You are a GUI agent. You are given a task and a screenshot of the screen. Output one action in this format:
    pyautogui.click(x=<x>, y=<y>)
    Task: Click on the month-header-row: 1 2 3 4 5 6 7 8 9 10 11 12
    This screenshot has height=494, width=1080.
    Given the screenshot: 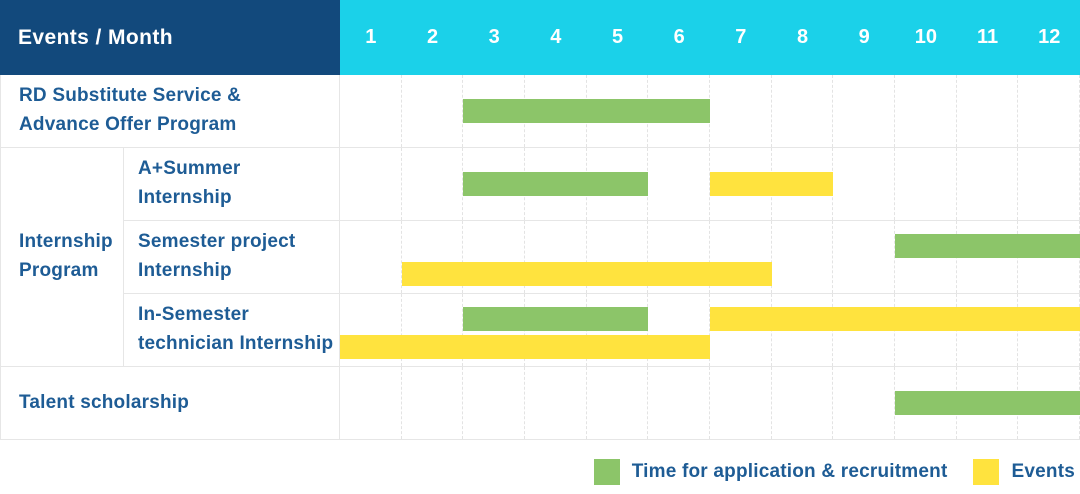 What is the action you would take?
    pyautogui.click(x=710, y=37)
    